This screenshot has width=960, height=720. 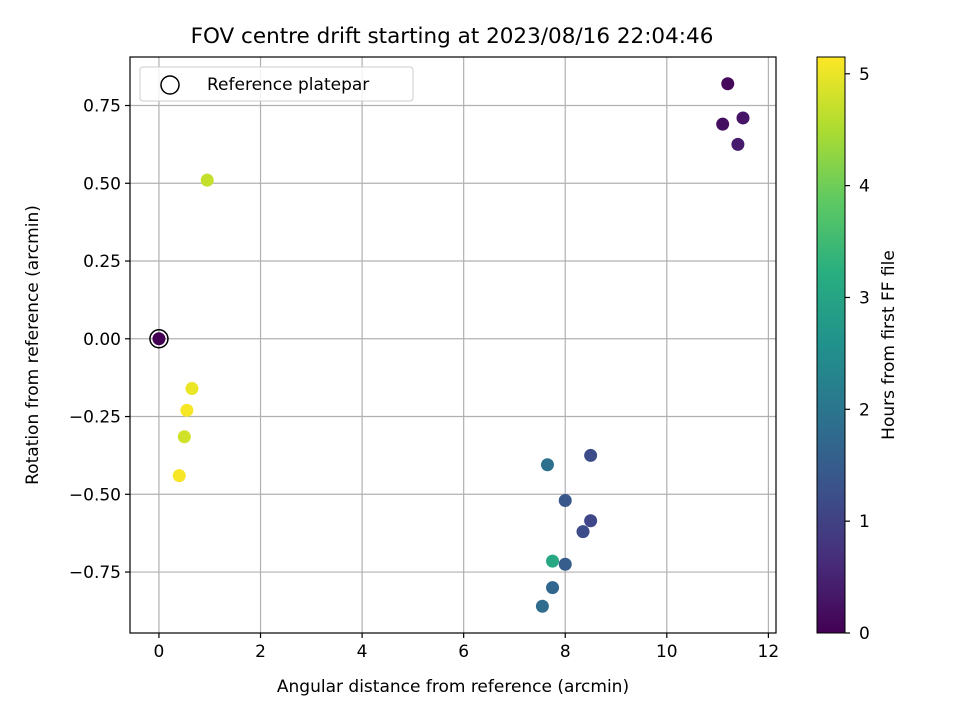 What do you see at coordinates (857, 354) in the screenshot?
I see `colorbar-ticks: 0 1 2 3 4 5` at bounding box center [857, 354].